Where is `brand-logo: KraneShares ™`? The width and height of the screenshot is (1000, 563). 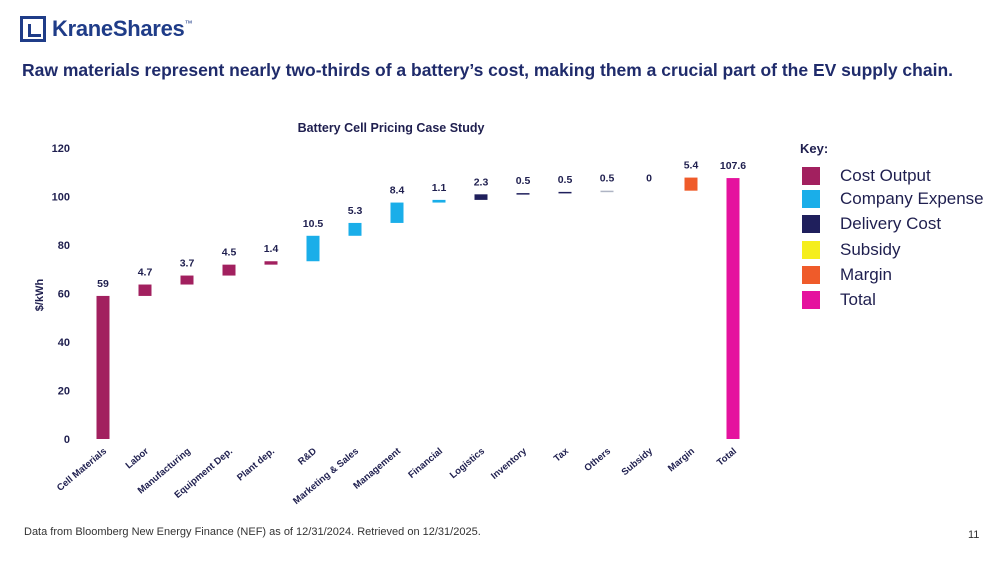 brand-logo: KraneShares ™ is located at coordinates (106, 29).